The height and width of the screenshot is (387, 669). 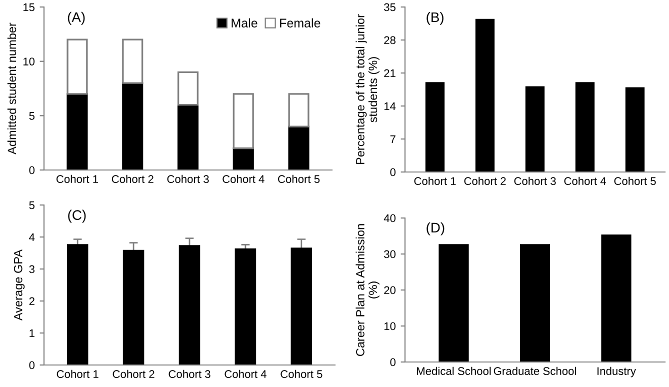 I want to click on chart-title: (D), so click(x=435, y=229).